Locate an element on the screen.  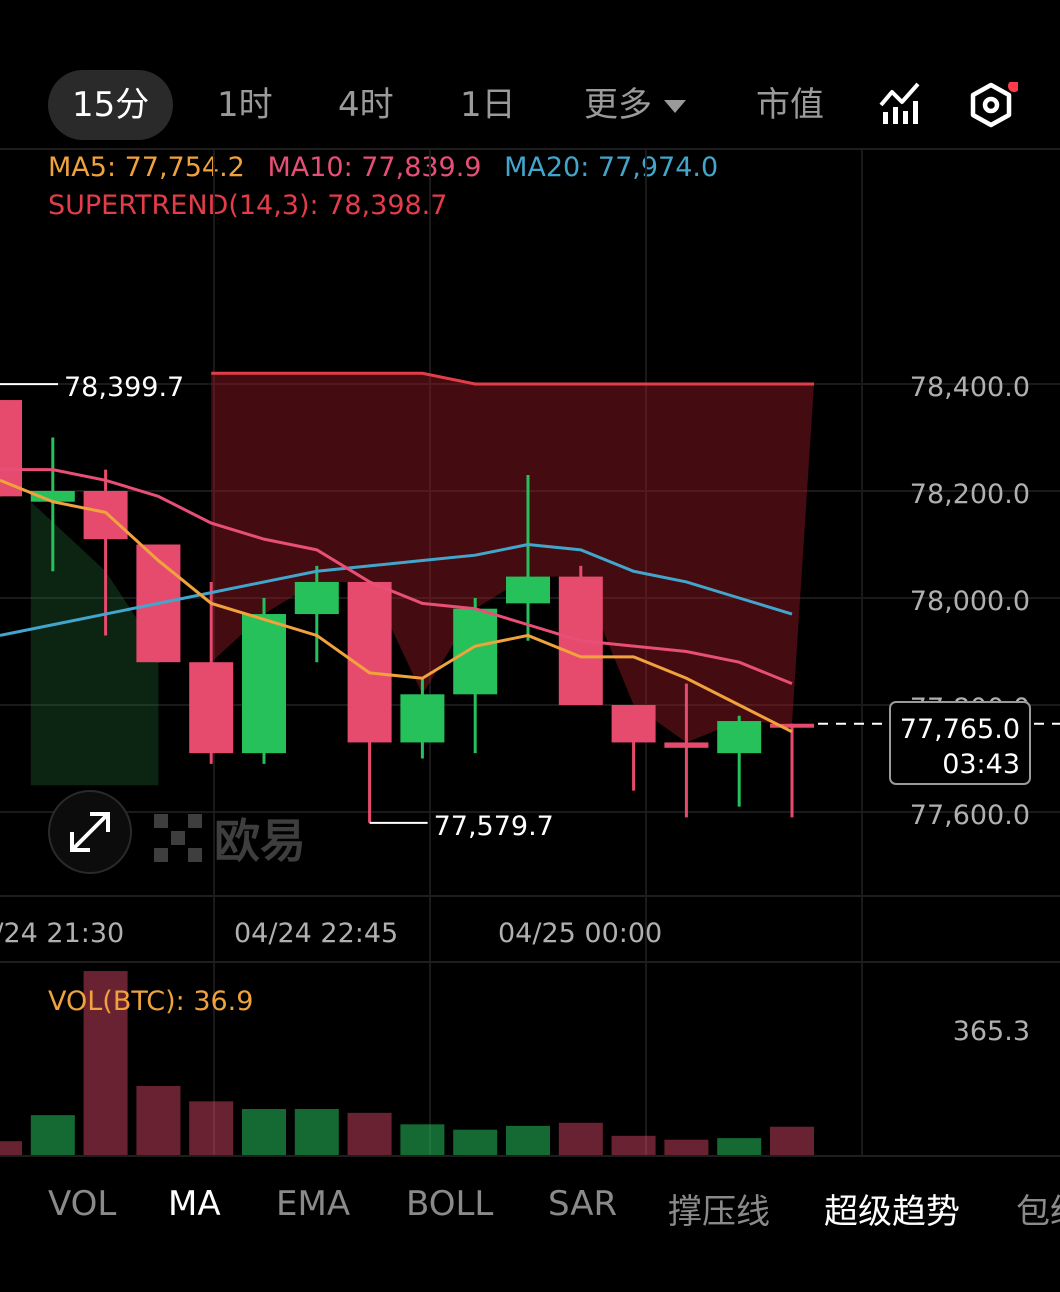
chevron-down-icon is located at coordinates (675, 106).